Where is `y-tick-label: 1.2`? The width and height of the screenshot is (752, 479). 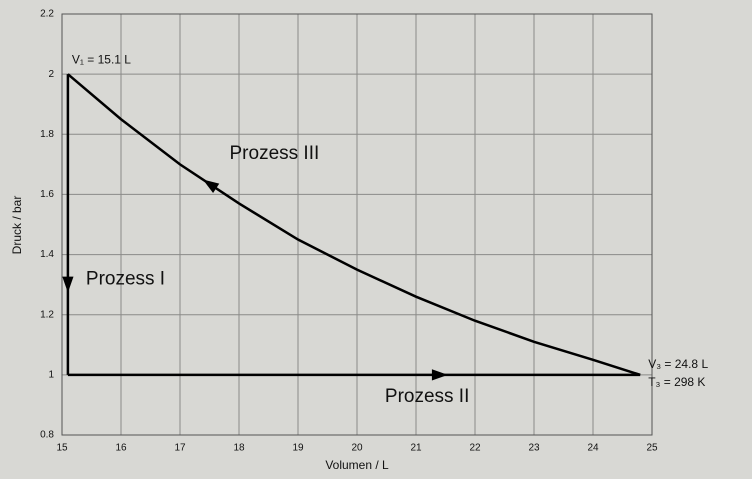
y-tick-label: 1.2 is located at coordinates (47, 314).